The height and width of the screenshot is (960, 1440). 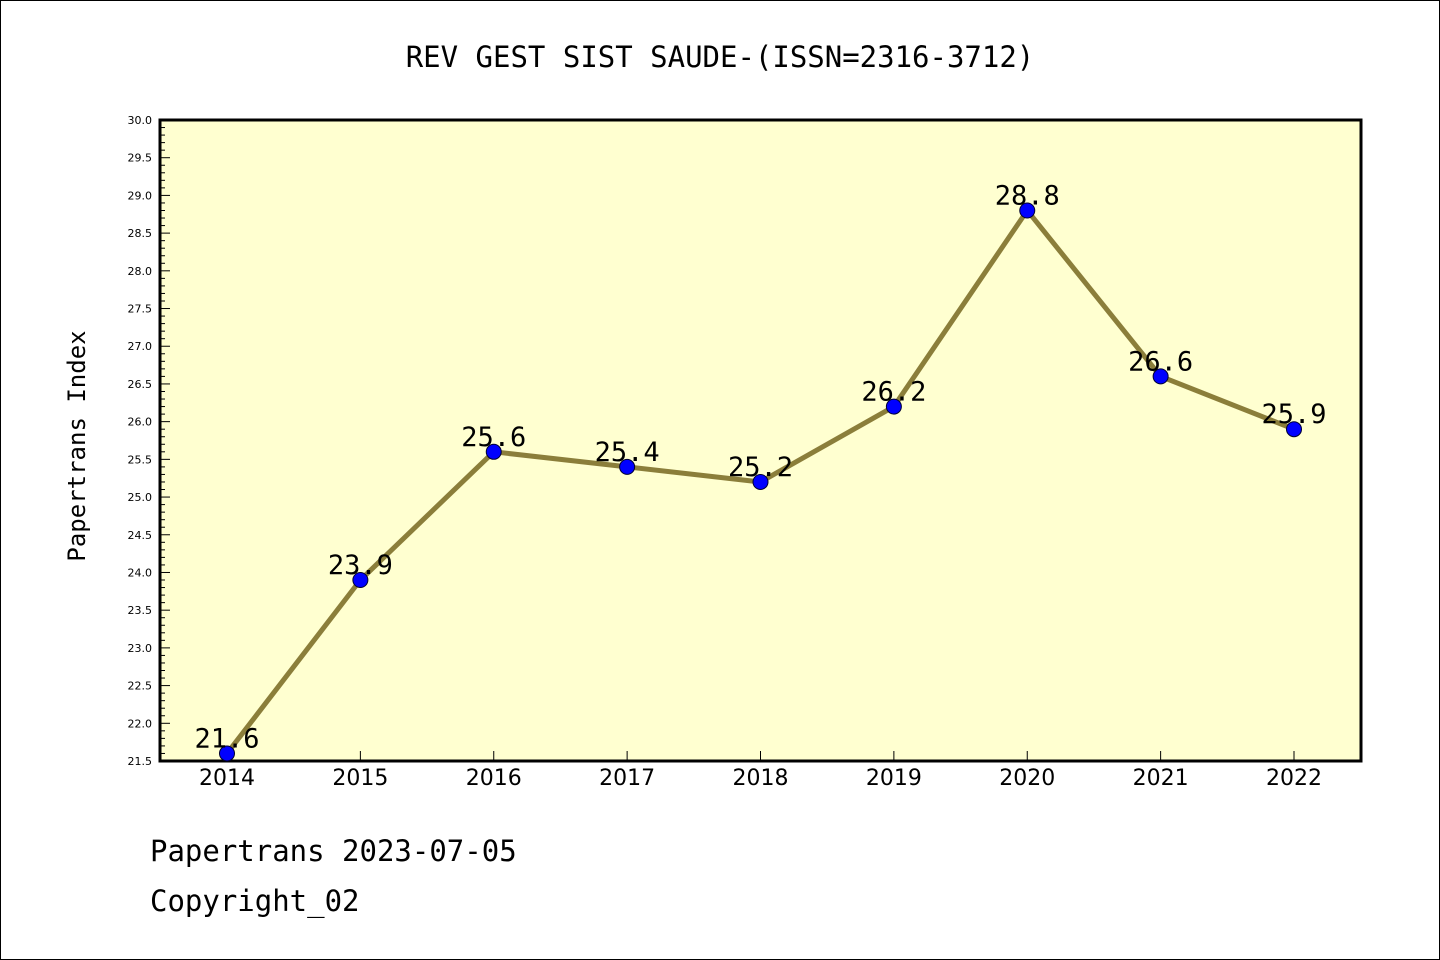 What do you see at coordinates (1161, 778) in the screenshot?
I see `x-tick-label: 2021` at bounding box center [1161, 778].